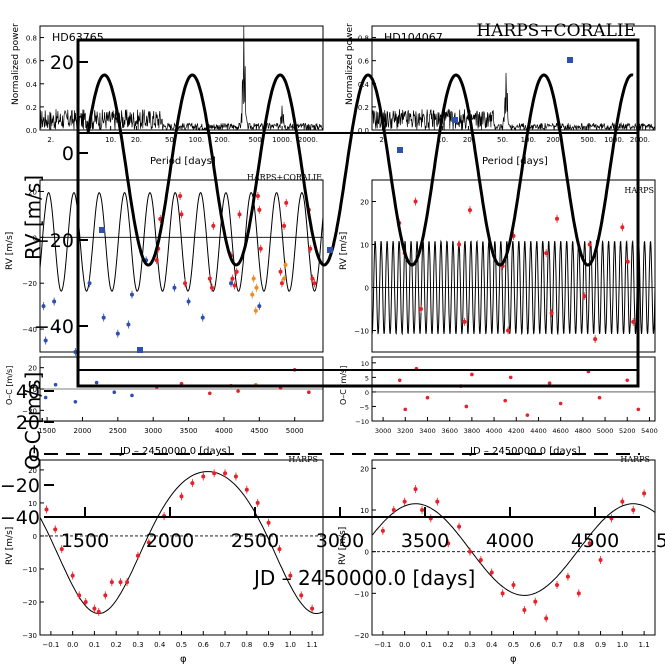 Image resolution: width=665 pixels, height=666 pixels. What do you see at coordinates (382, 645) in the screenshot?
I see `x-tick-label: −0.1` at bounding box center [382, 645].